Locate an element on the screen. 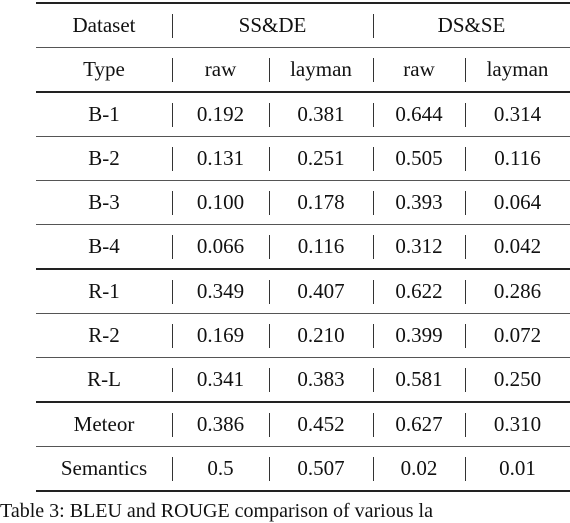 The height and width of the screenshot is (523, 570). table-row: B-3 0.100 0.178 0.393 0.064 is located at coordinates (303, 202).